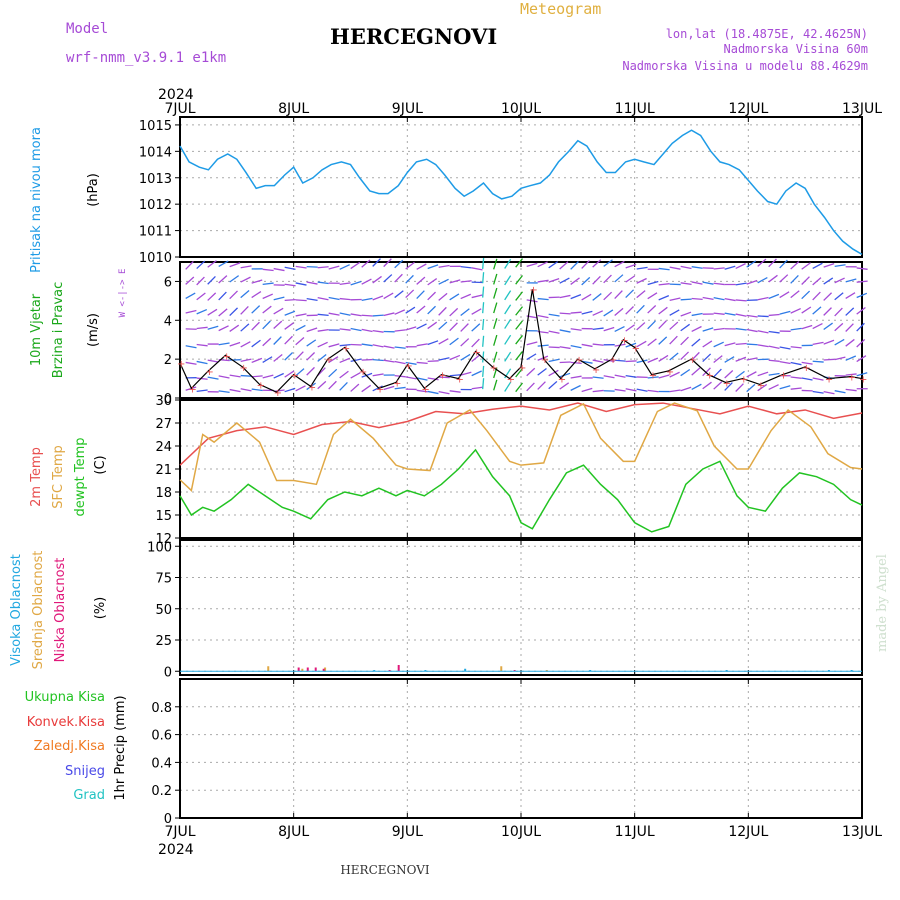  What do you see at coordinates (36, 477) in the screenshot?
I see `temp2m-ylabel: 2m Temp` at bounding box center [36, 477].